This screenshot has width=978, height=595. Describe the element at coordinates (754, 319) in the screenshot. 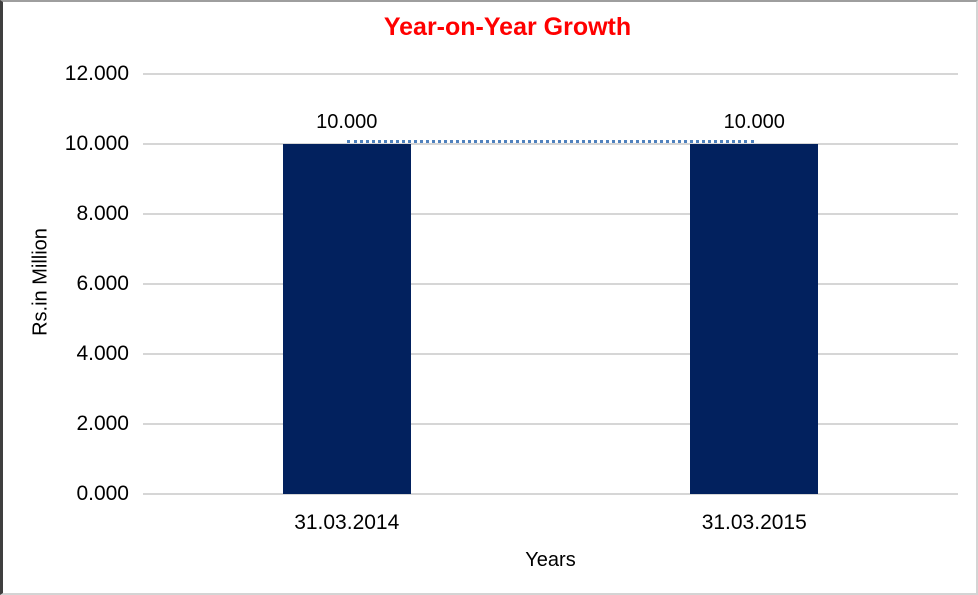

I see `bar-31.03.2015` at that location.